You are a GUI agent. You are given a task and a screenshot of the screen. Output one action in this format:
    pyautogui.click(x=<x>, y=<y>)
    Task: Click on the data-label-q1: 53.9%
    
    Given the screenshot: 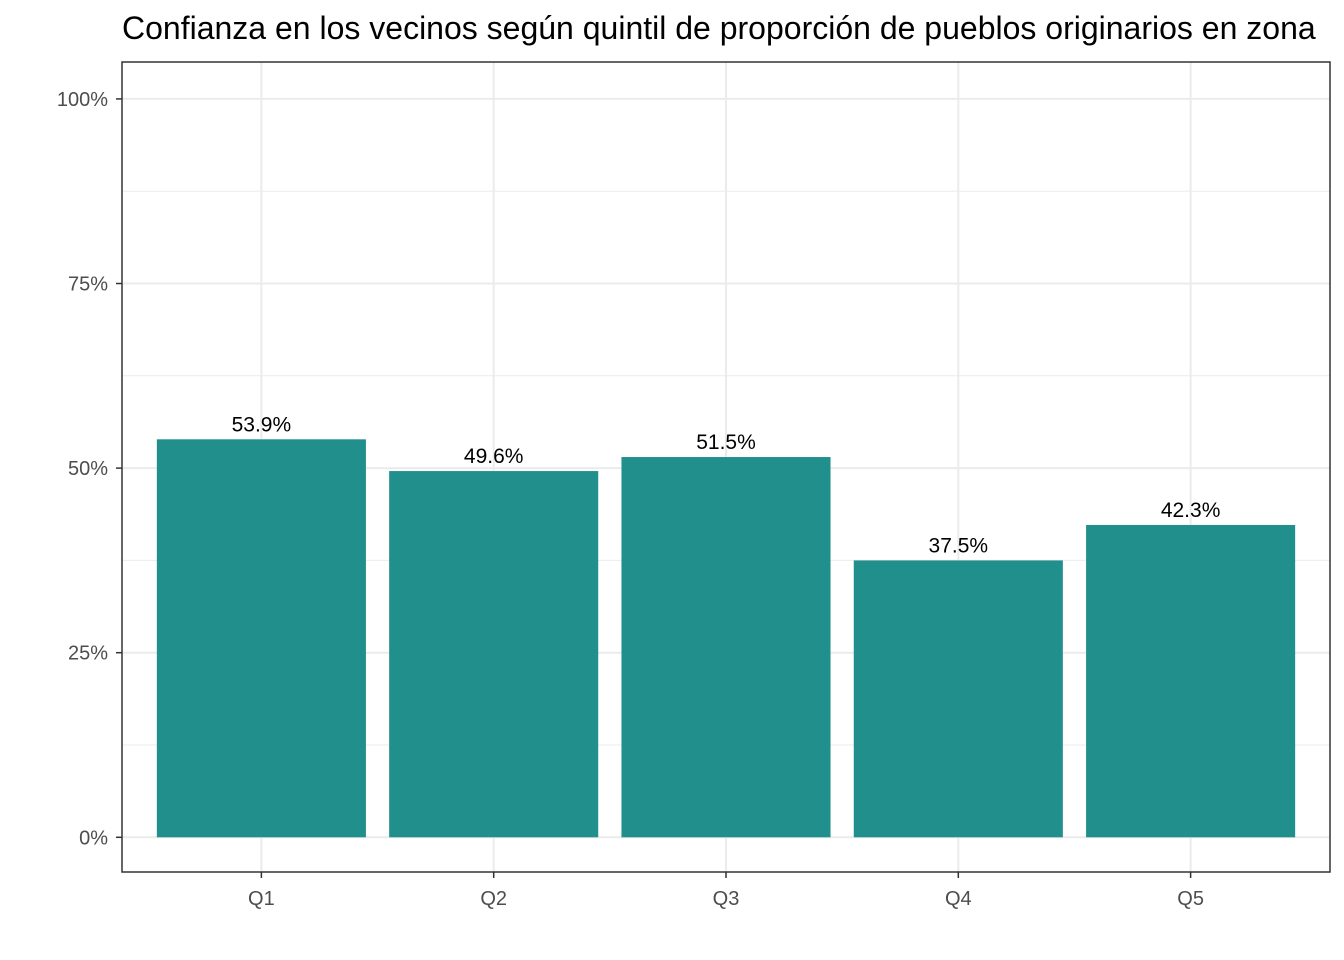 What is the action you would take?
    pyautogui.click(x=262, y=424)
    